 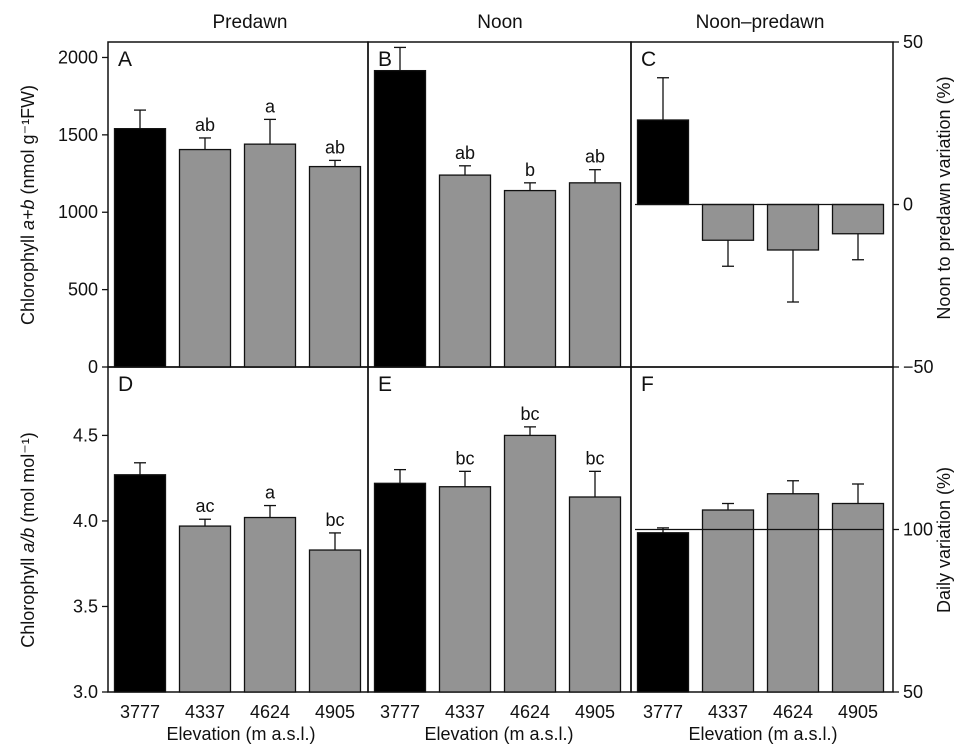 What do you see at coordinates (762, 734) in the screenshot?
I see `xlabel-noon-predawn: Elevation (m a.s.l.)` at bounding box center [762, 734].